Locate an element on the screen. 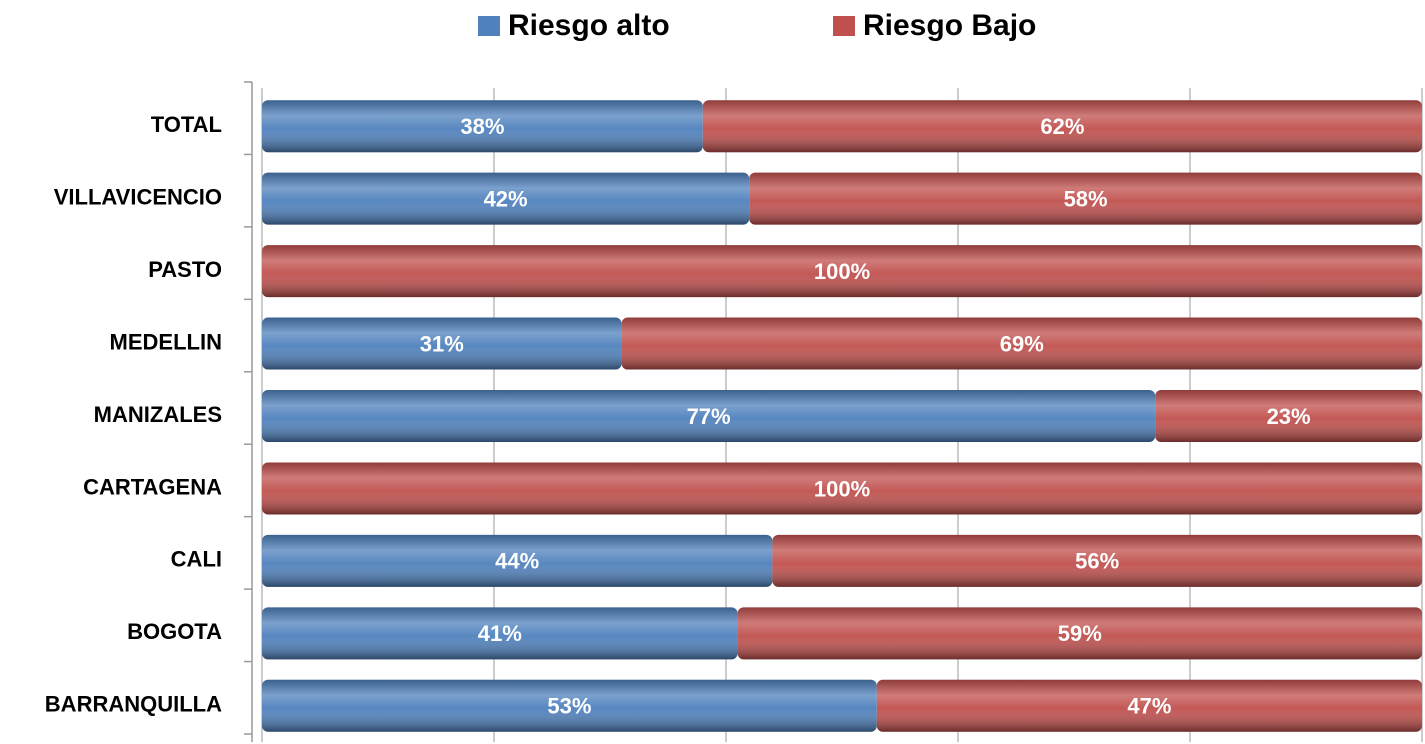  y-tick-label: MANIZALES is located at coordinates (158, 414).